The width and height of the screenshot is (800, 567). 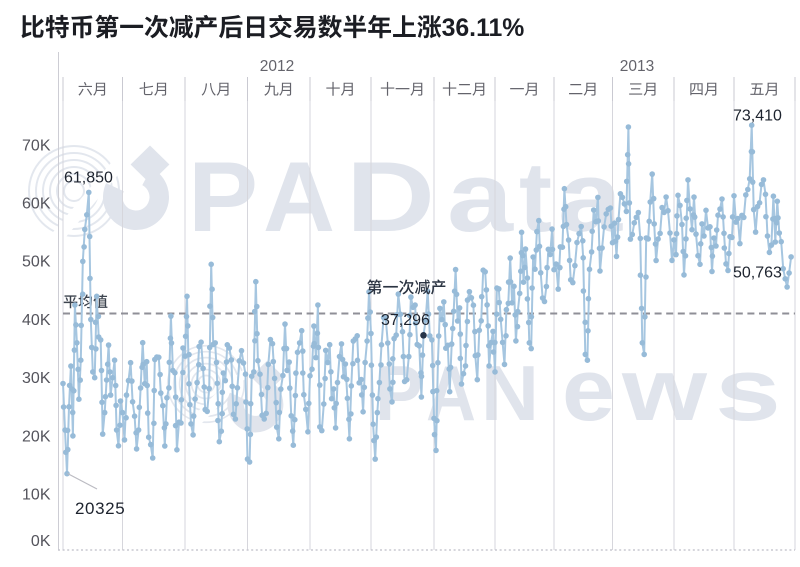 I want to click on svg-text: D, so click(x=390, y=196).